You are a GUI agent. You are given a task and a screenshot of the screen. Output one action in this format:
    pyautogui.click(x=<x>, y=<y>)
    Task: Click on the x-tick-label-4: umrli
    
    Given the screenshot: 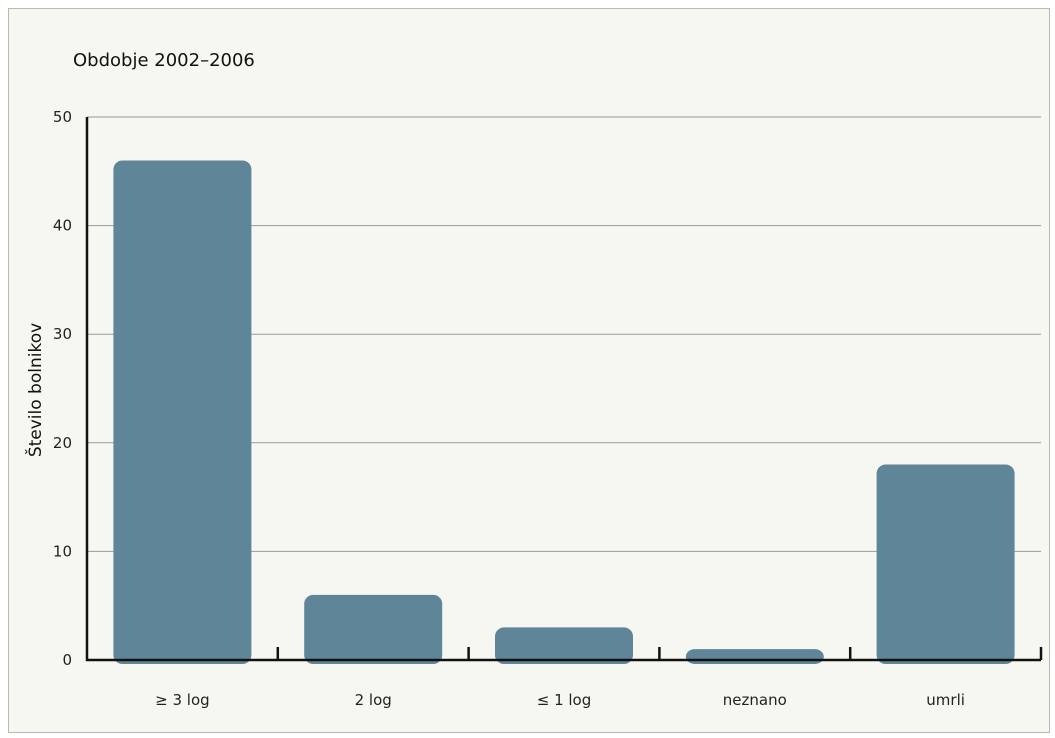 What is the action you would take?
    pyautogui.click(x=945, y=700)
    